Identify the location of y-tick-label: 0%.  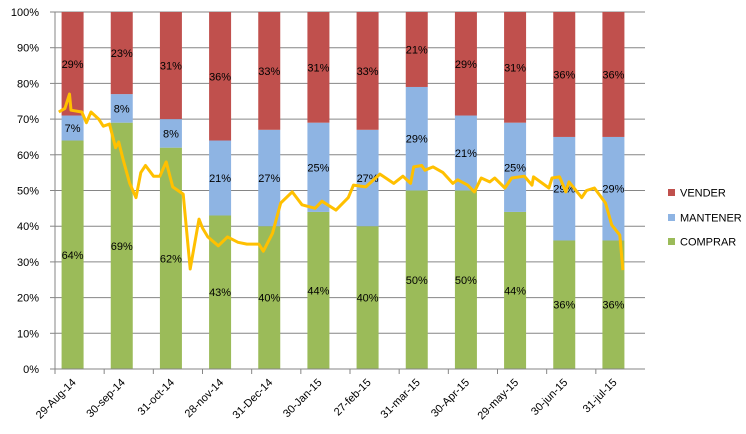
(31, 370).